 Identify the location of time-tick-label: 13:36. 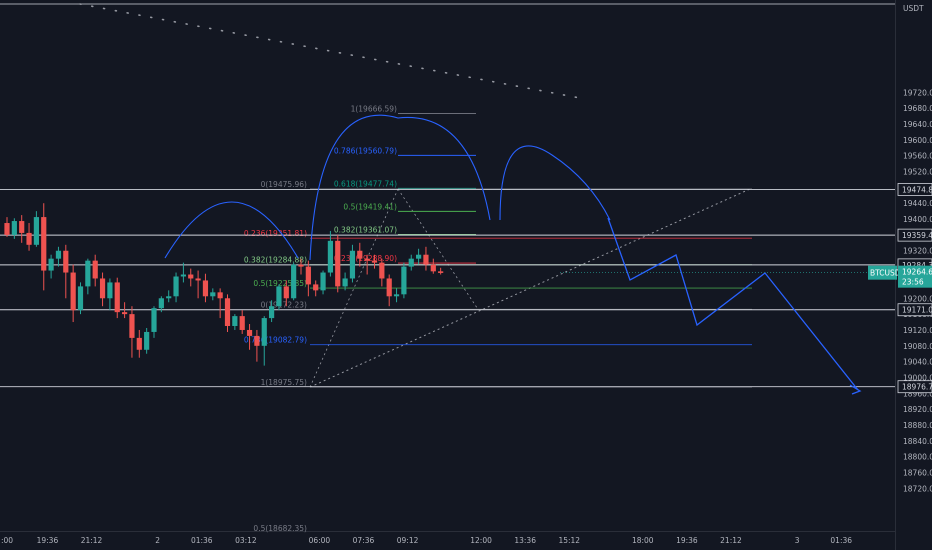
(525, 540).